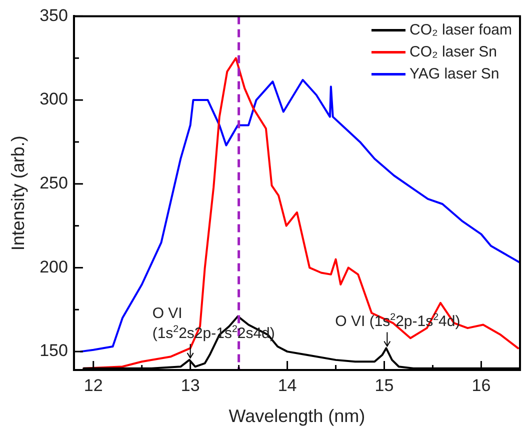  What do you see at coordinates (93, 385) in the screenshot?
I see `x-tick-label: 12` at bounding box center [93, 385].